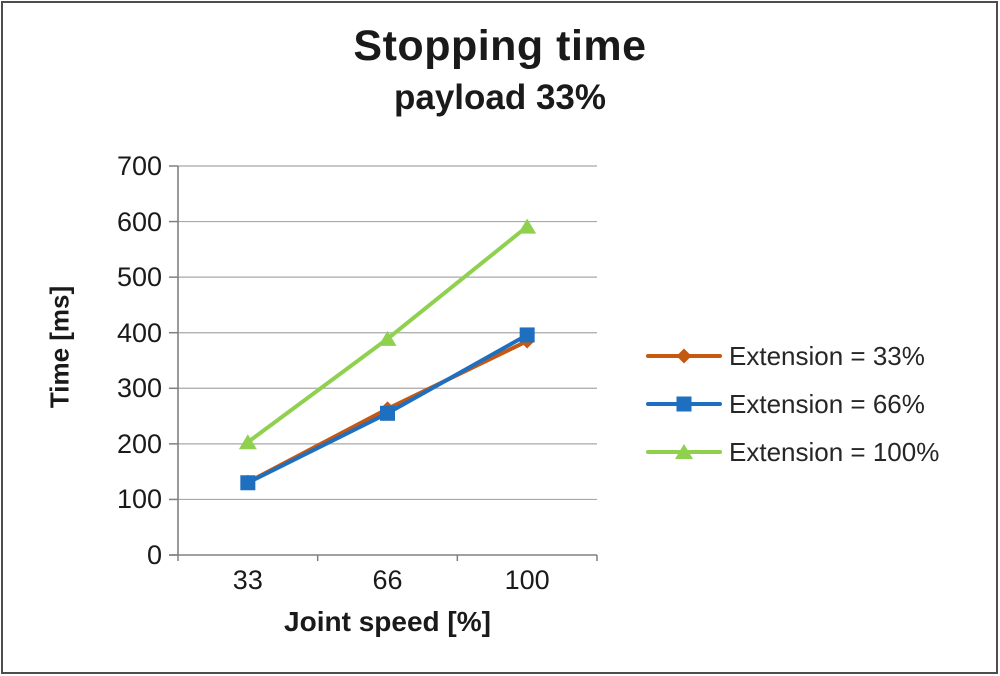  I want to click on y-axis-tick-label: 300, so click(139, 388).